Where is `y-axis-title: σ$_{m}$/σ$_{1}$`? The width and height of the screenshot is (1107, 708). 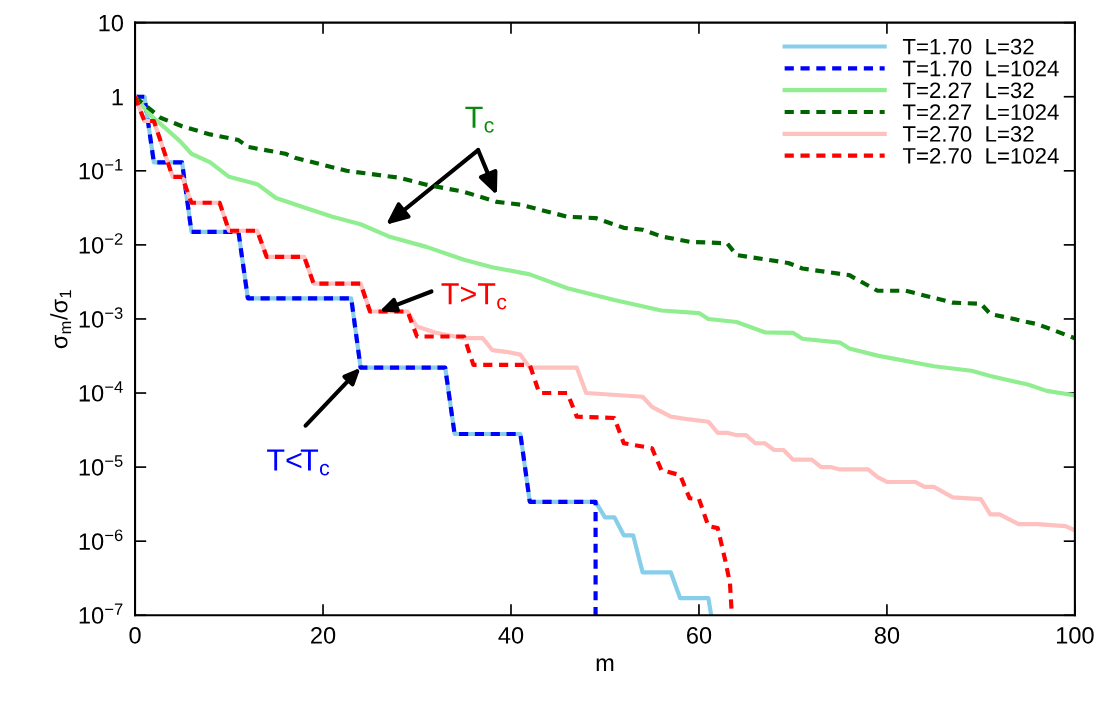
y-axis-title: σ$_{m}$/σ$_{1}$ is located at coordinates (61, 319).